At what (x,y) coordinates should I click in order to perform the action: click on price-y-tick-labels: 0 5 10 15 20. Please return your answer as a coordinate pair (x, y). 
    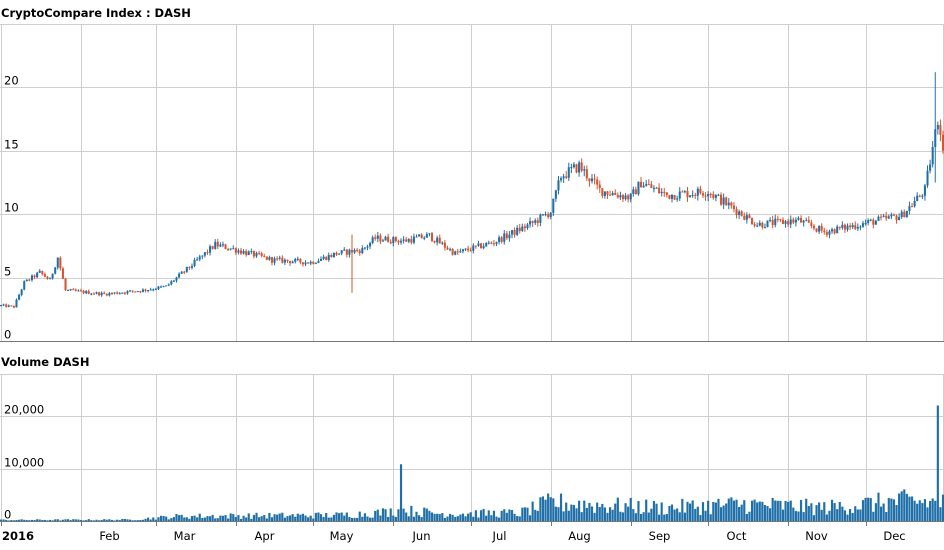
    Looking at the image, I should click on (11, 208).